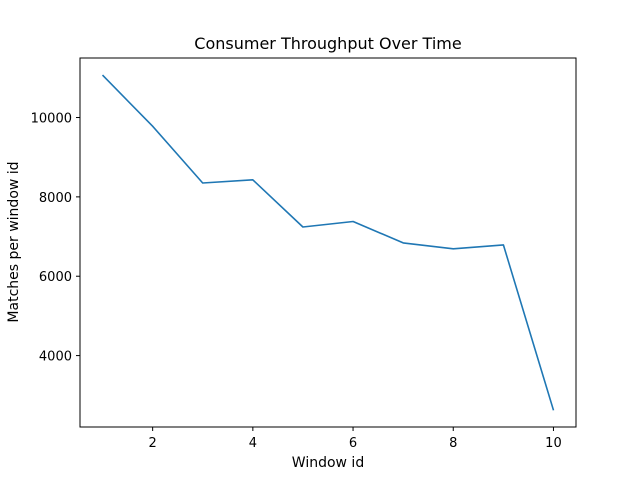 The image size is (640, 480). I want to click on y-tick-label: 10000, so click(51, 119).